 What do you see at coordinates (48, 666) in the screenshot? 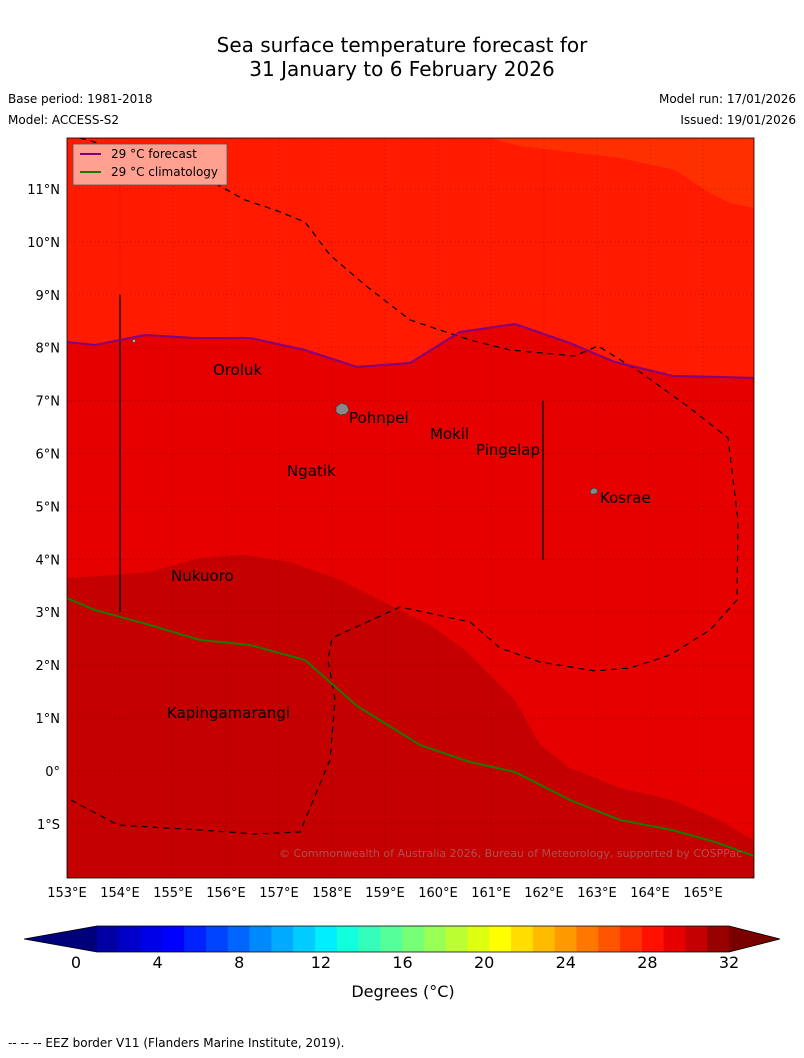
I see `latitude-tick-label: 2°N` at bounding box center [48, 666].